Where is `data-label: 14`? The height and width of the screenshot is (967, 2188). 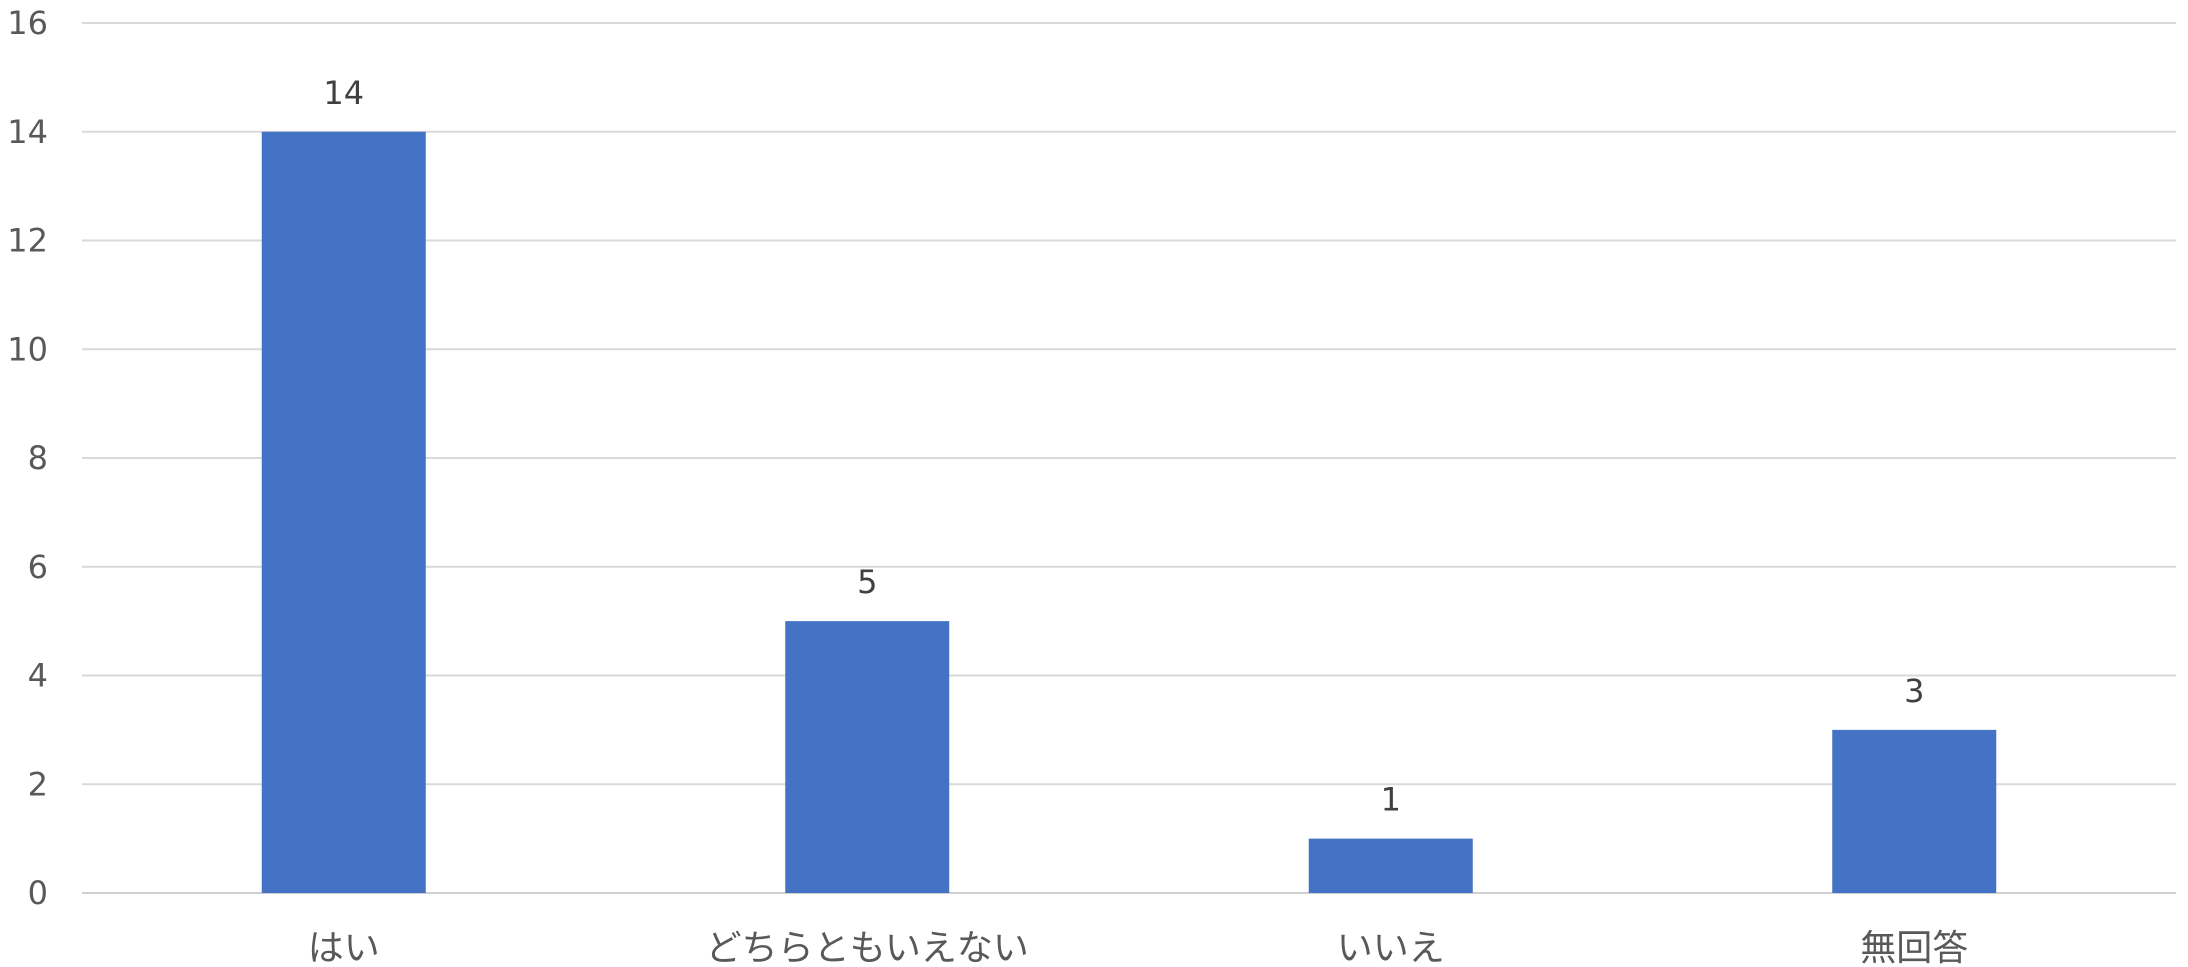
data-label: 14 is located at coordinates (343, 93).